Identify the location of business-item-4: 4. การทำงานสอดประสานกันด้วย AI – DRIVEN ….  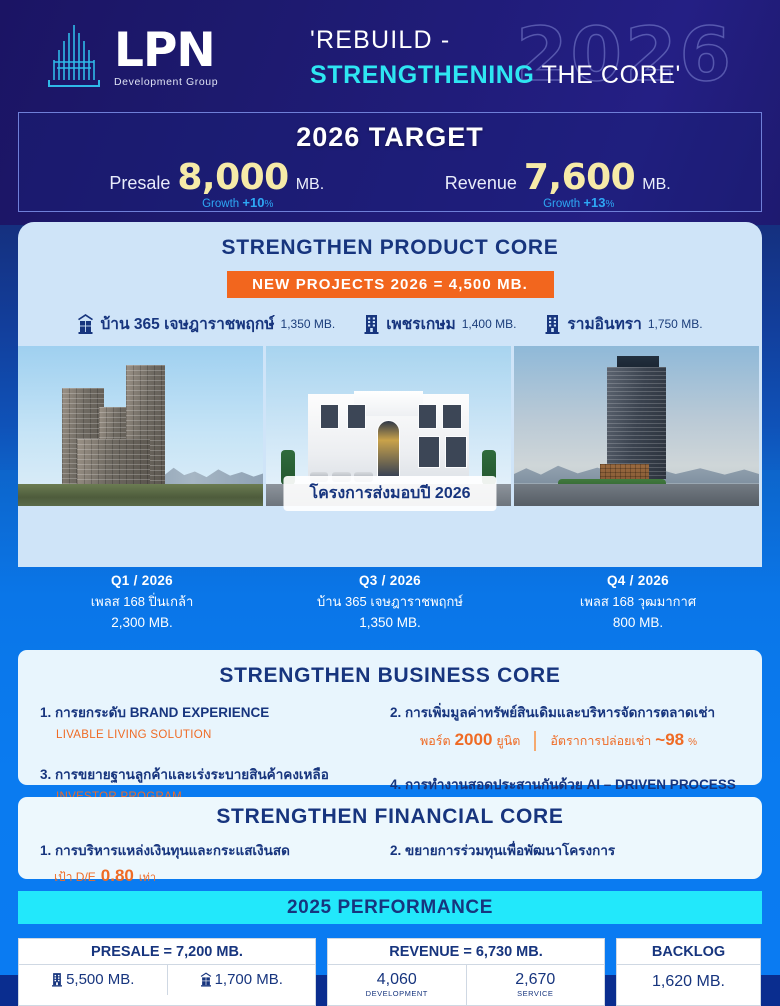
(565, 784).